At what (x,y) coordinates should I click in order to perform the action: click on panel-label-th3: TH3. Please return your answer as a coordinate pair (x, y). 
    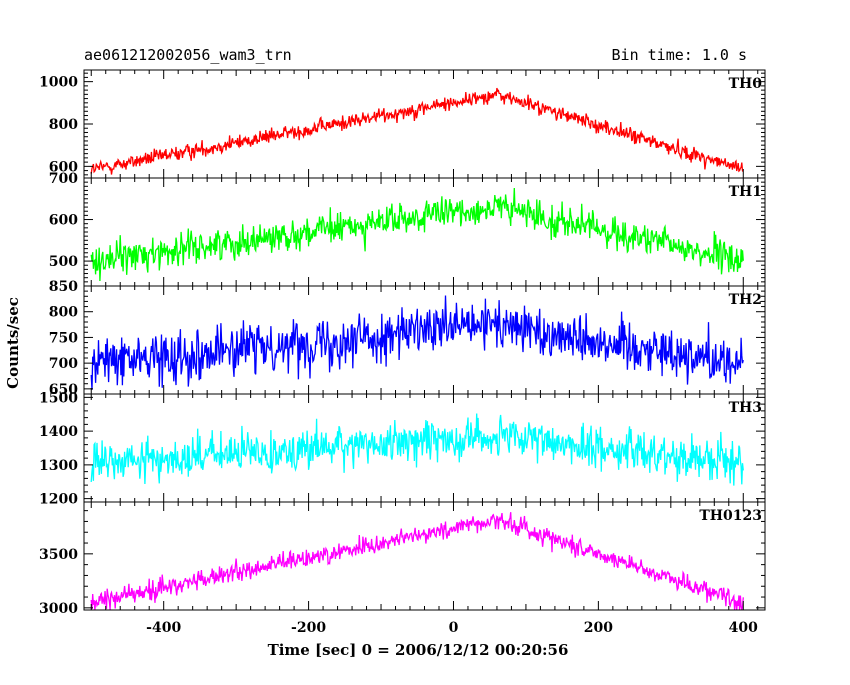
    Looking at the image, I should click on (745, 408).